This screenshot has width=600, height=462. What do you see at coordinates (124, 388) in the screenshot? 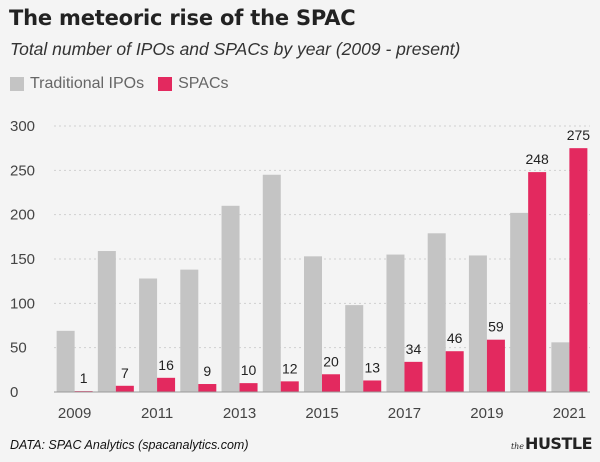
I see `bar-spac-2010` at bounding box center [124, 388].